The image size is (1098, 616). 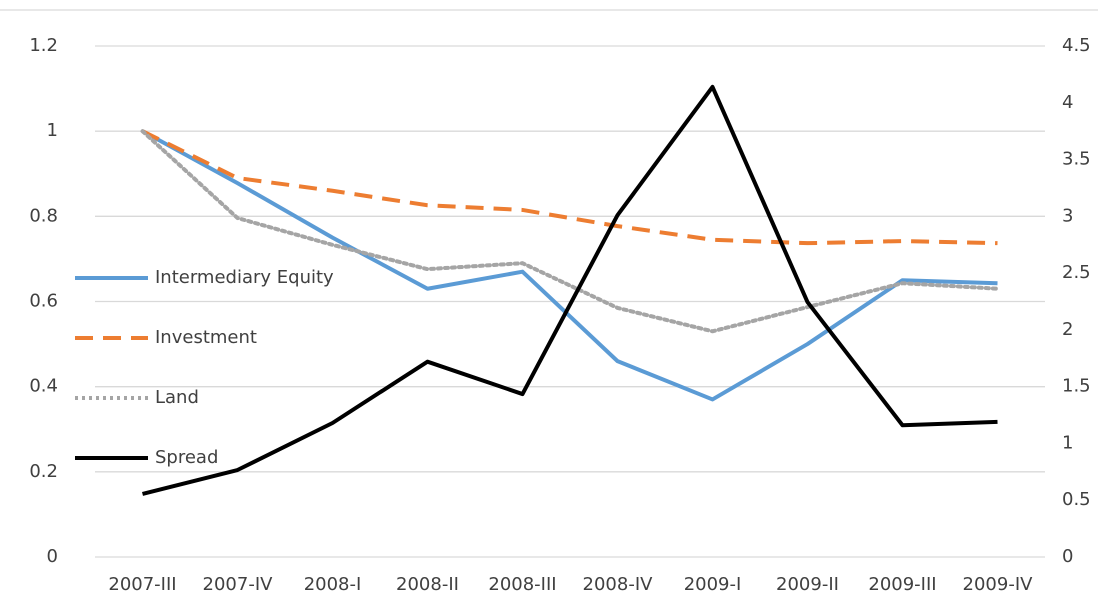 I want to click on y2-tick-label: 3.5, so click(x=1076, y=159).